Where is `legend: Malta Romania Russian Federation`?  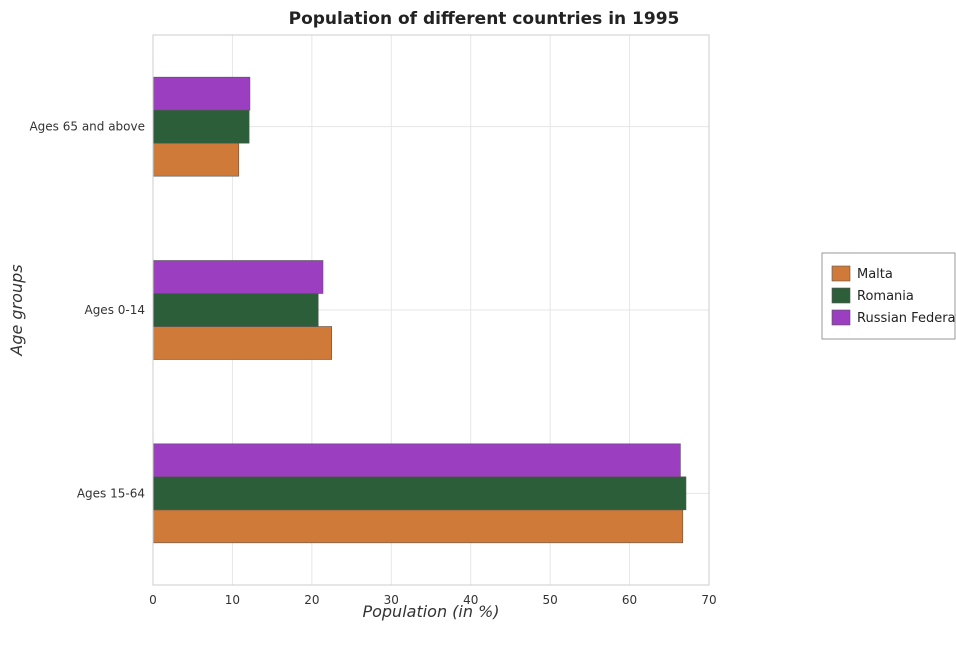
legend: Malta Romania Russian Federation is located at coordinates (888, 296).